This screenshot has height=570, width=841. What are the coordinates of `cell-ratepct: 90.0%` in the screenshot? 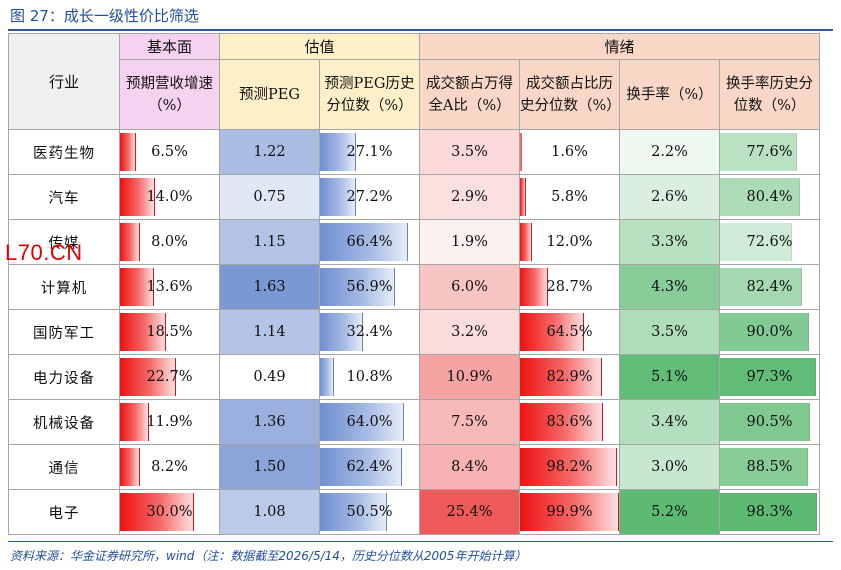 It's located at (770, 332).